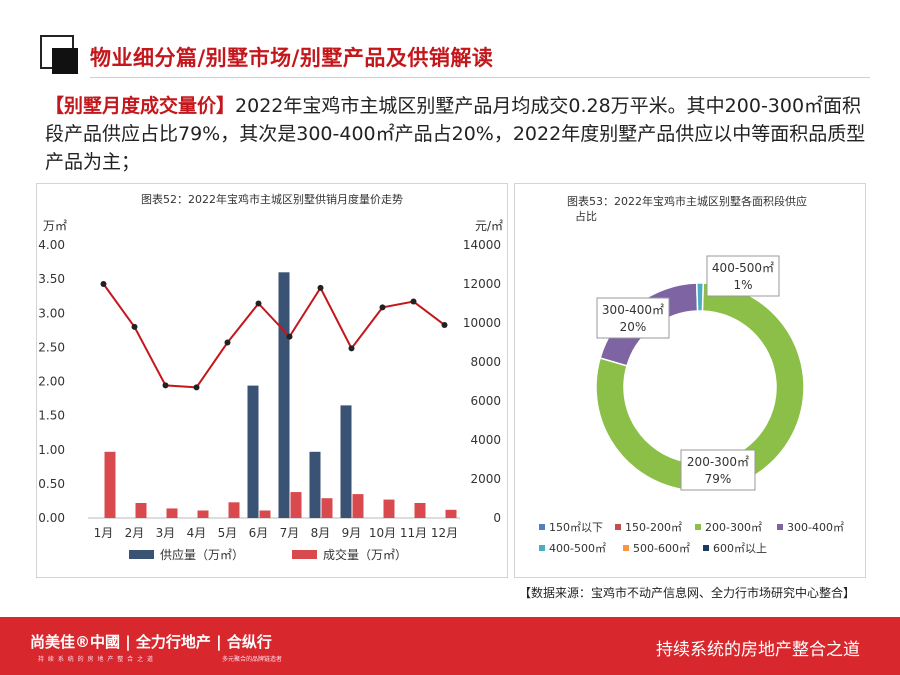 The image size is (900, 675). Describe the element at coordinates (815, 527) in the screenshot. I see `legend-label: 300-400㎡` at that location.